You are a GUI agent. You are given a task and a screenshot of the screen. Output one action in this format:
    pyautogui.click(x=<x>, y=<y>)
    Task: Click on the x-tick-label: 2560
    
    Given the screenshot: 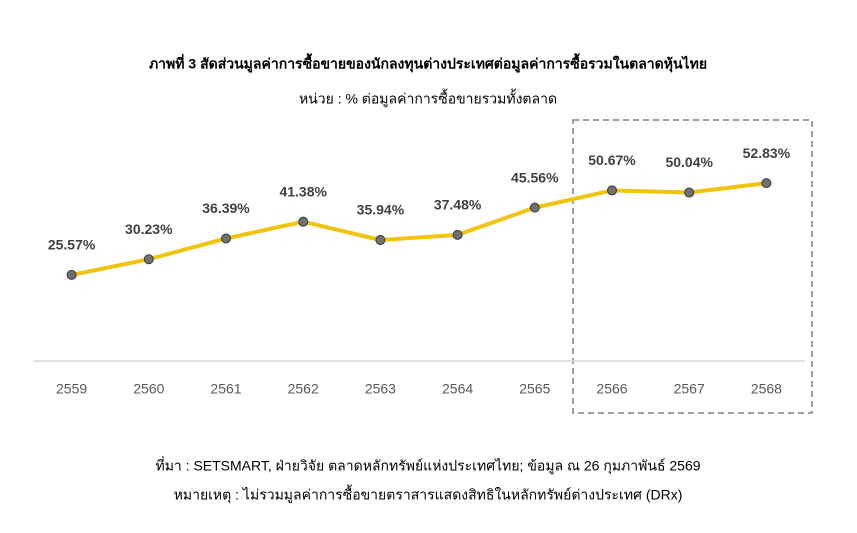 What is the action you would take?
    pyautogui.click(x=148, y=389)
    